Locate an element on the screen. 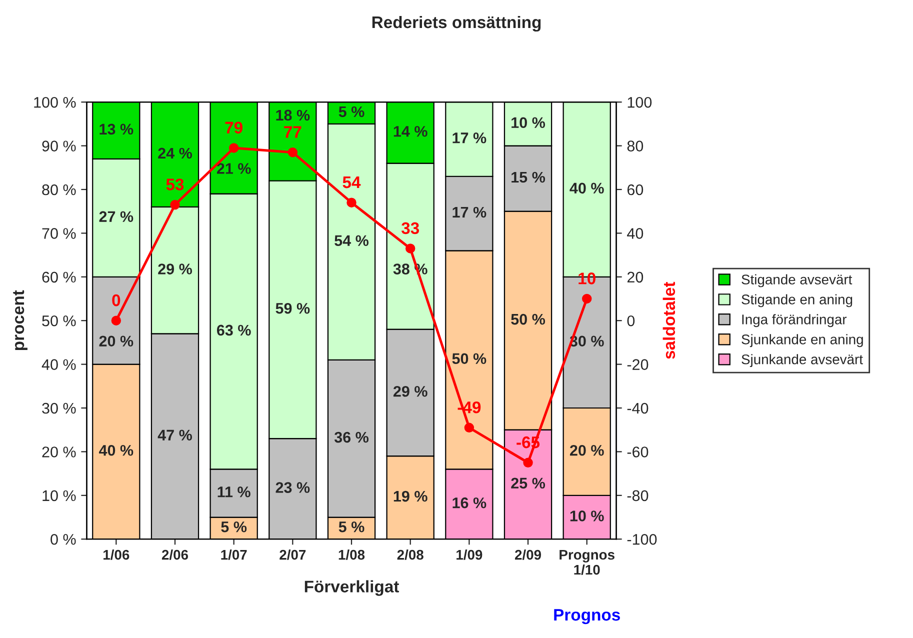  legend-label: Sjunkande en aning is located at coordinates (802, 341).